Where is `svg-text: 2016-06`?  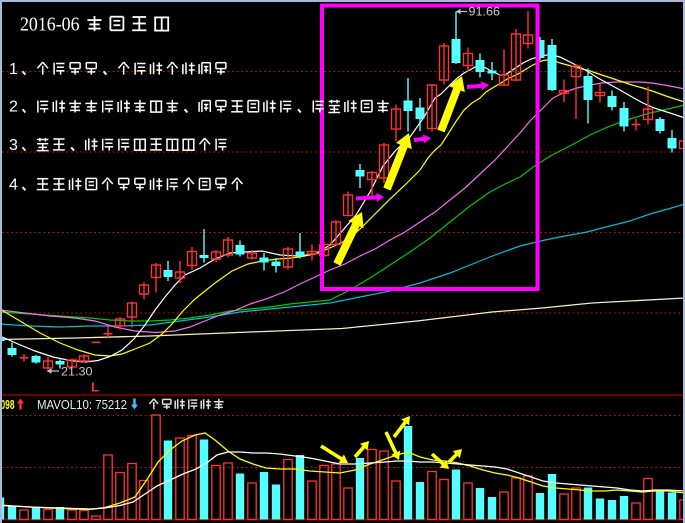
svg-text: 2016-06 is located at coordinates (50, 25).